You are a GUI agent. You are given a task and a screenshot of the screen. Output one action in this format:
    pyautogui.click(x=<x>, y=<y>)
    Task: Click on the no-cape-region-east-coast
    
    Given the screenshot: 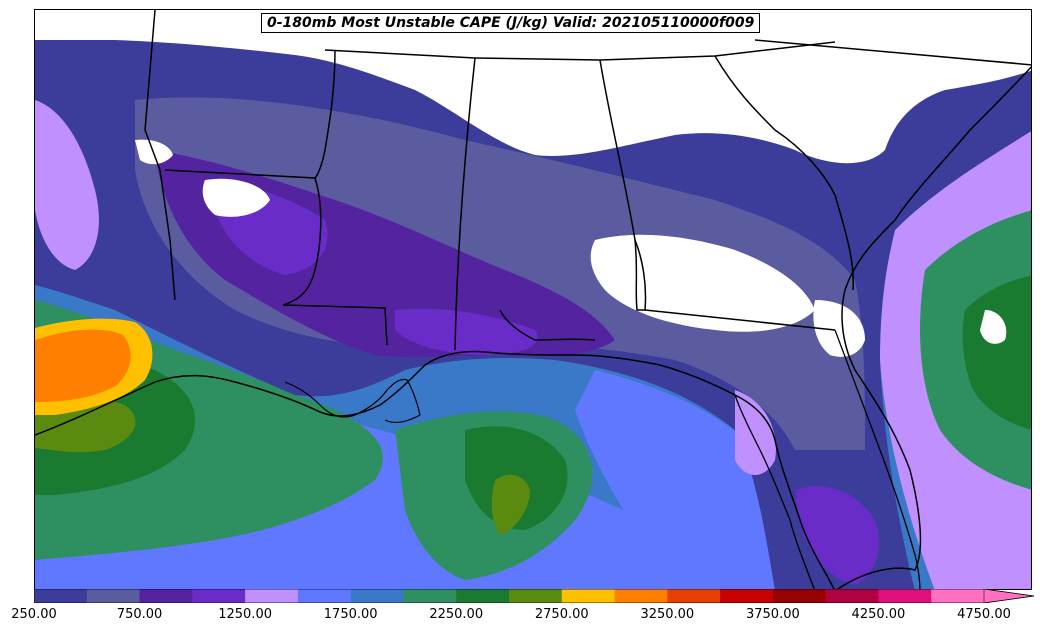 What is the action you would take?
    pyautogui.click(x=993, y=327)
    